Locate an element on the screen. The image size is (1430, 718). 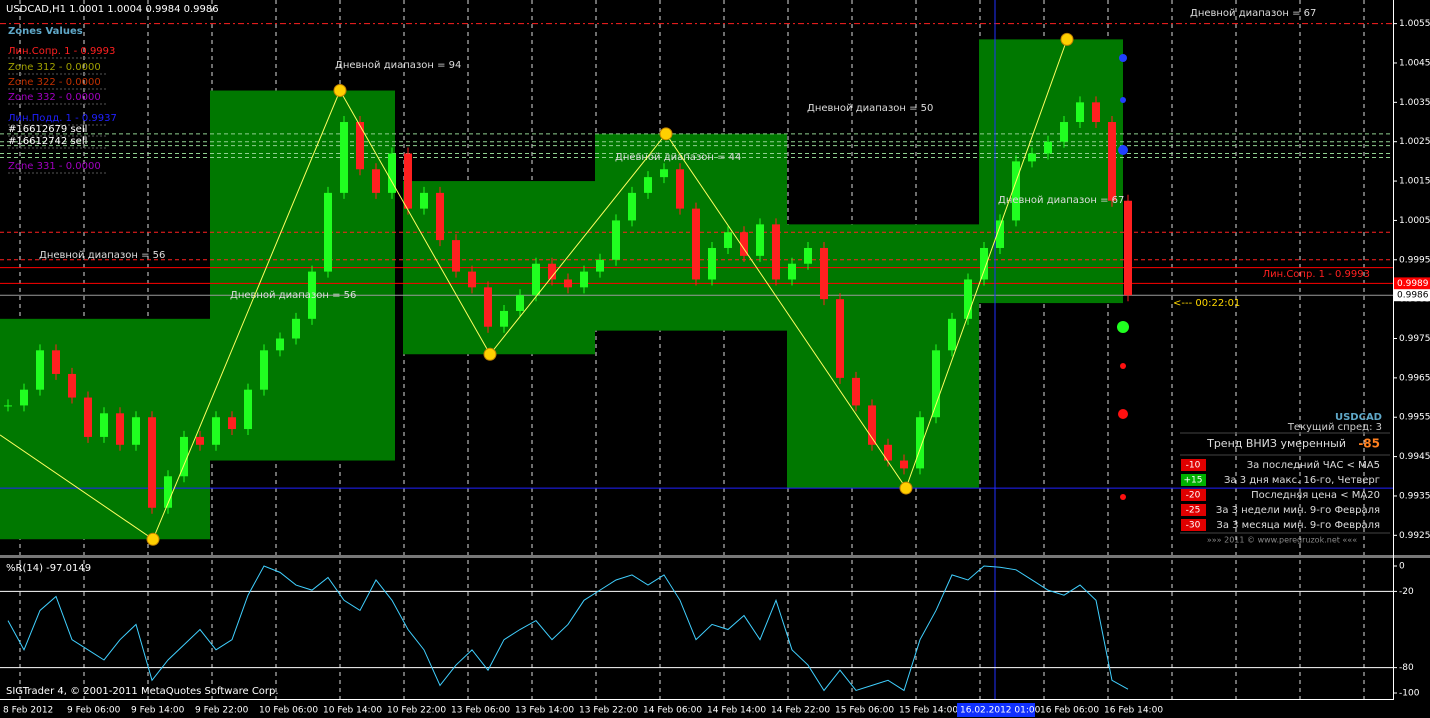
cursor-time-box is located at coordinates (996, 710).